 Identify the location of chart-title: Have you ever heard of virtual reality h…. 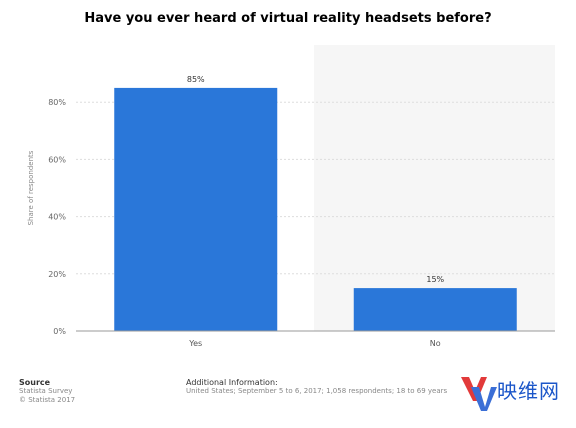
(288, 18).